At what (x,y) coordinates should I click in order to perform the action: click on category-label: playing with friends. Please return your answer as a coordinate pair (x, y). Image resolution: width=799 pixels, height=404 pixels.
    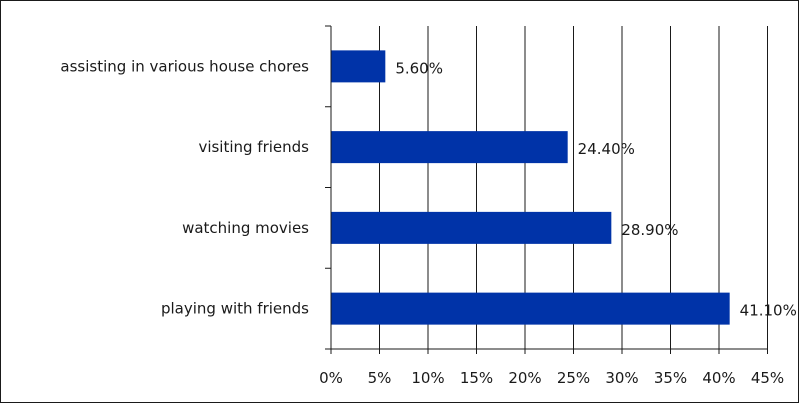
    Looking at the image, I should click on (235, 309).